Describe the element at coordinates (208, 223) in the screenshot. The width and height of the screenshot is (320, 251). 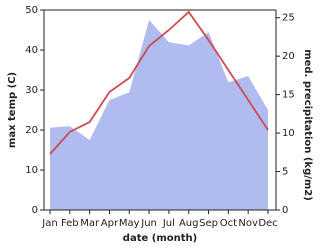
I see `x-tick-label: Sep` at that location.